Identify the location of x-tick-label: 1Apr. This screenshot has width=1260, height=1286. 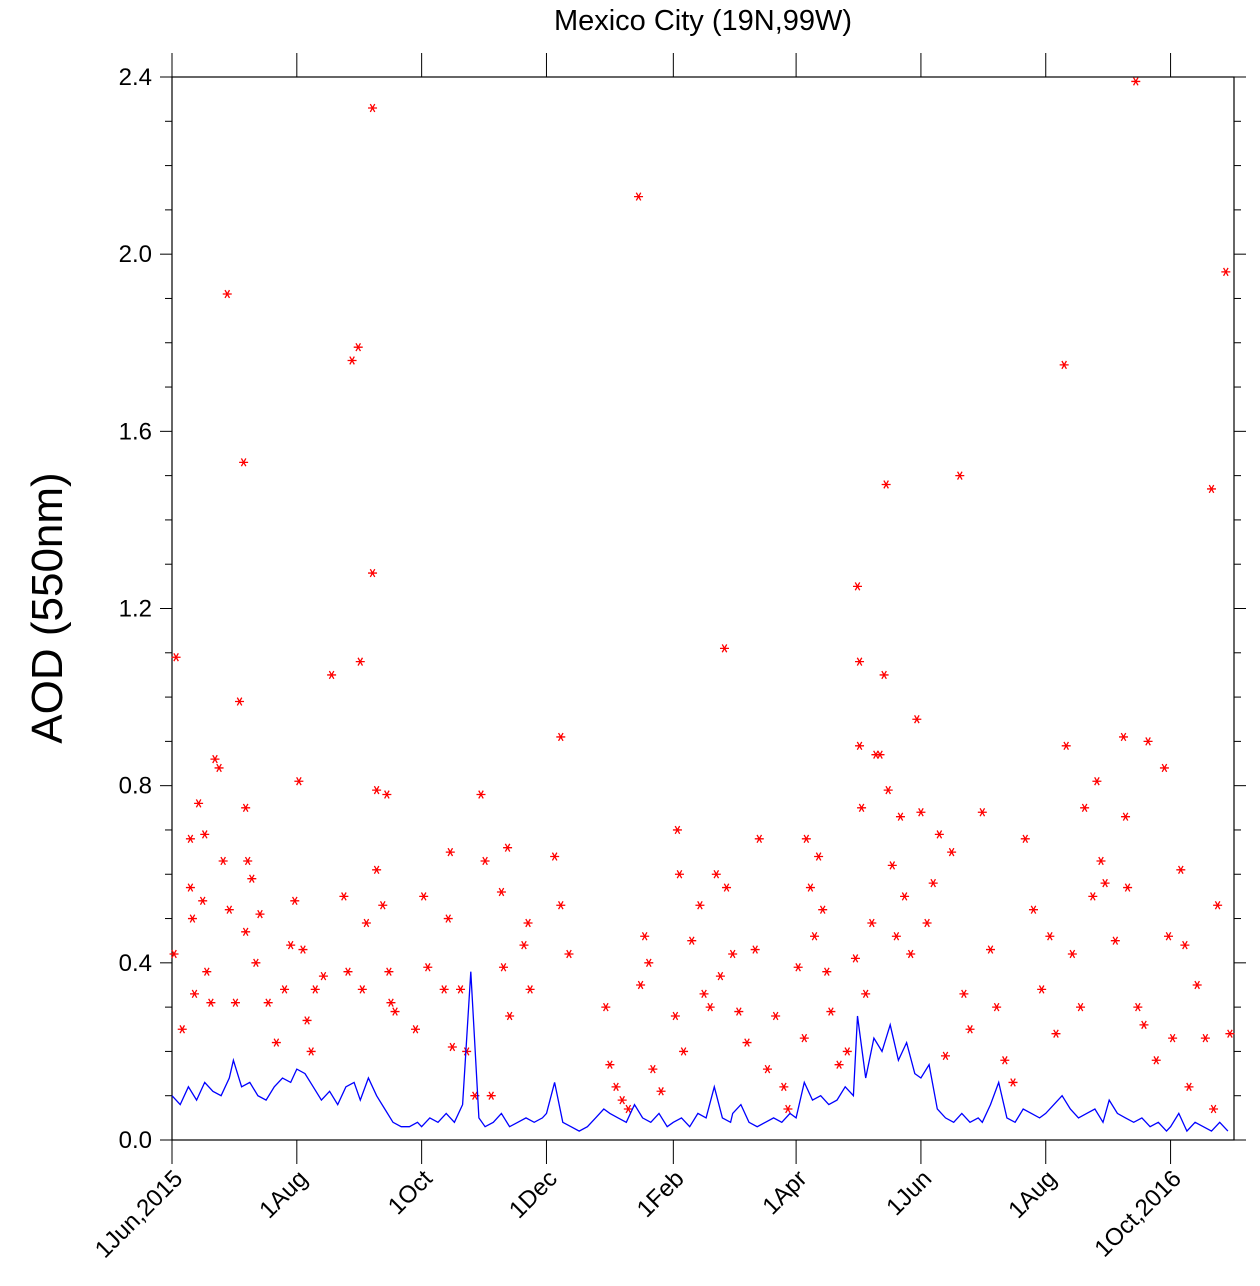
(784, 1192).